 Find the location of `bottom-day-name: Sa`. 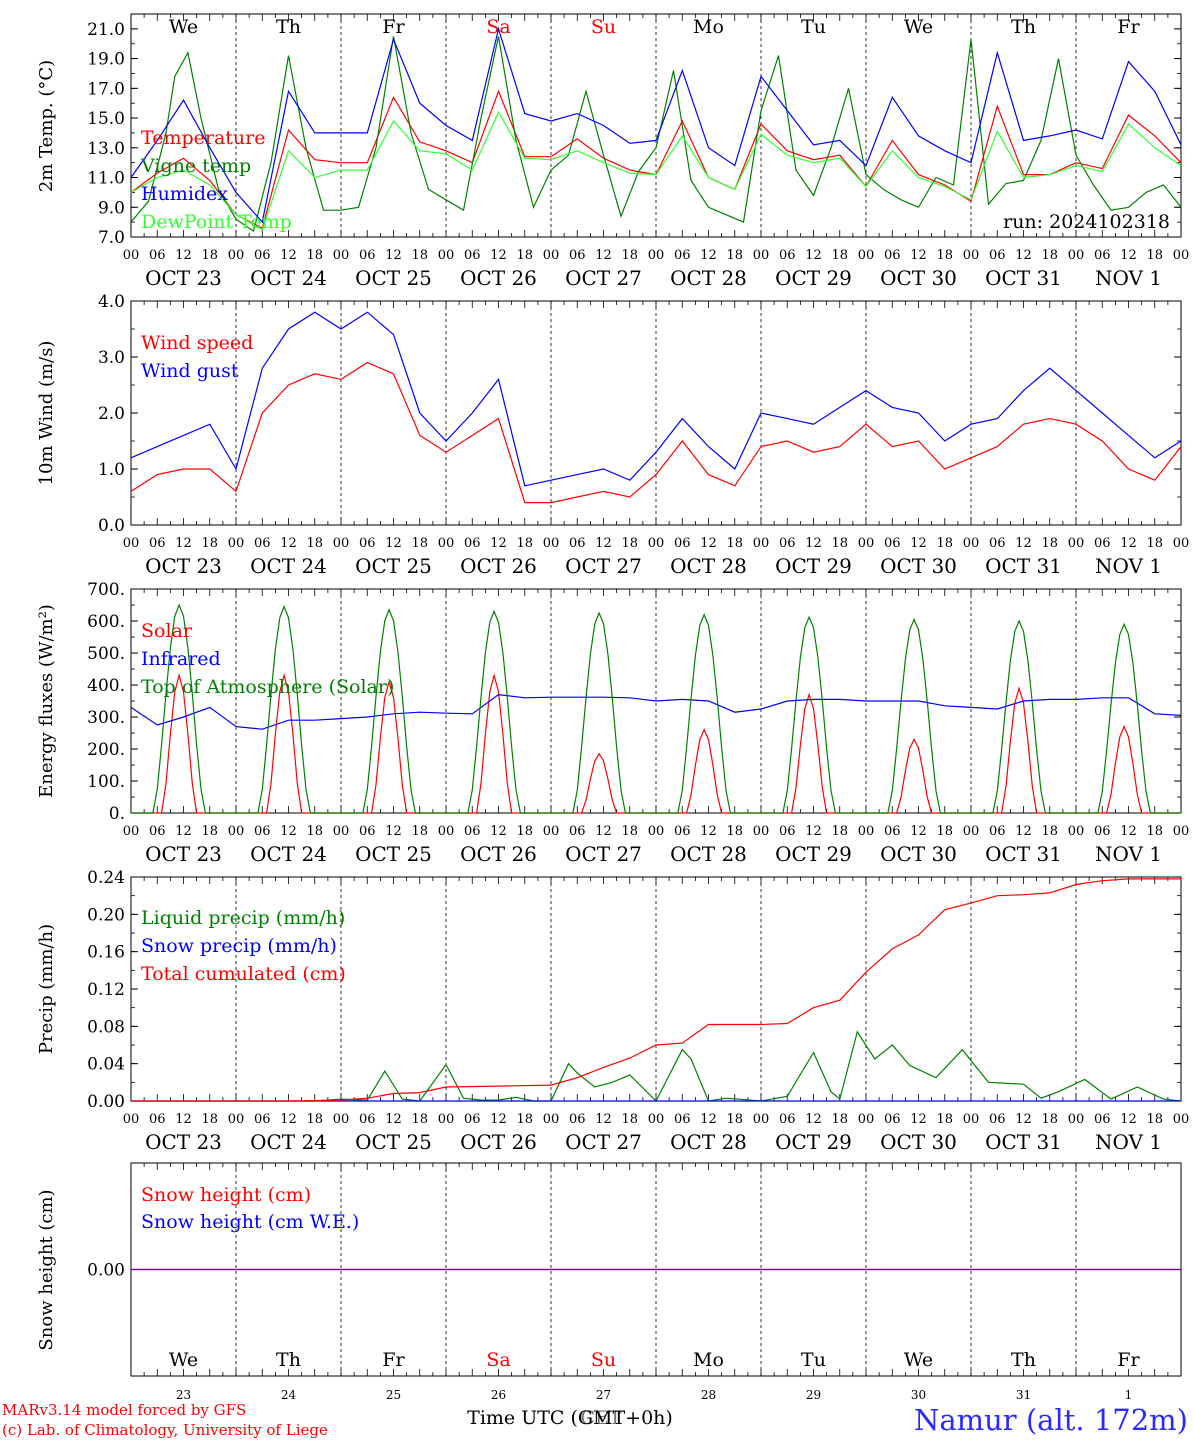

bottom-day-name: Sa is located at coordinates (498, 1360).